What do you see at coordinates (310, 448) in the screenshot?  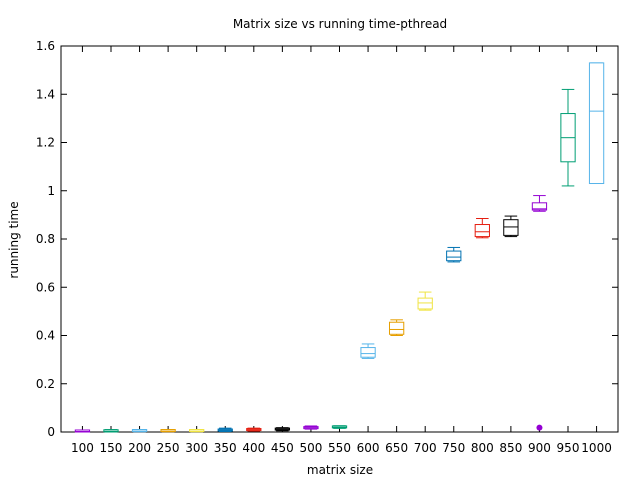 I see `x-tick-label: 500` at bounding box center [310, 448].